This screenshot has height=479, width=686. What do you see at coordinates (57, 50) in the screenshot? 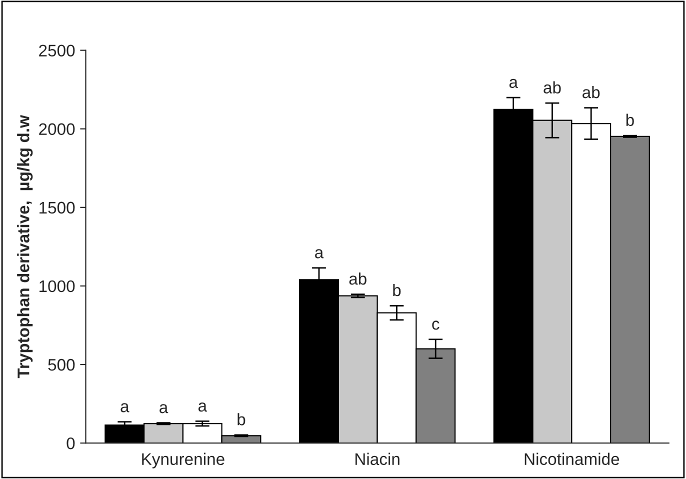
I see `y-tick-label: 2500` at bounding box center [57, 50].